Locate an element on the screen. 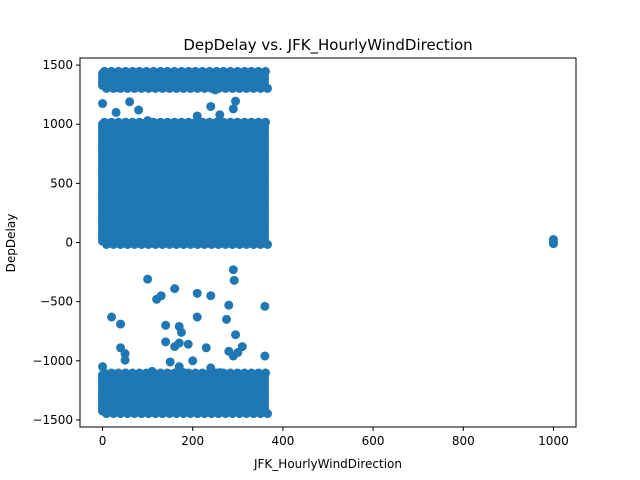 Image resolution: width=640 pixels, height=480 pixels. y-tick-label: 1000 is located at coordinates (57, 124).